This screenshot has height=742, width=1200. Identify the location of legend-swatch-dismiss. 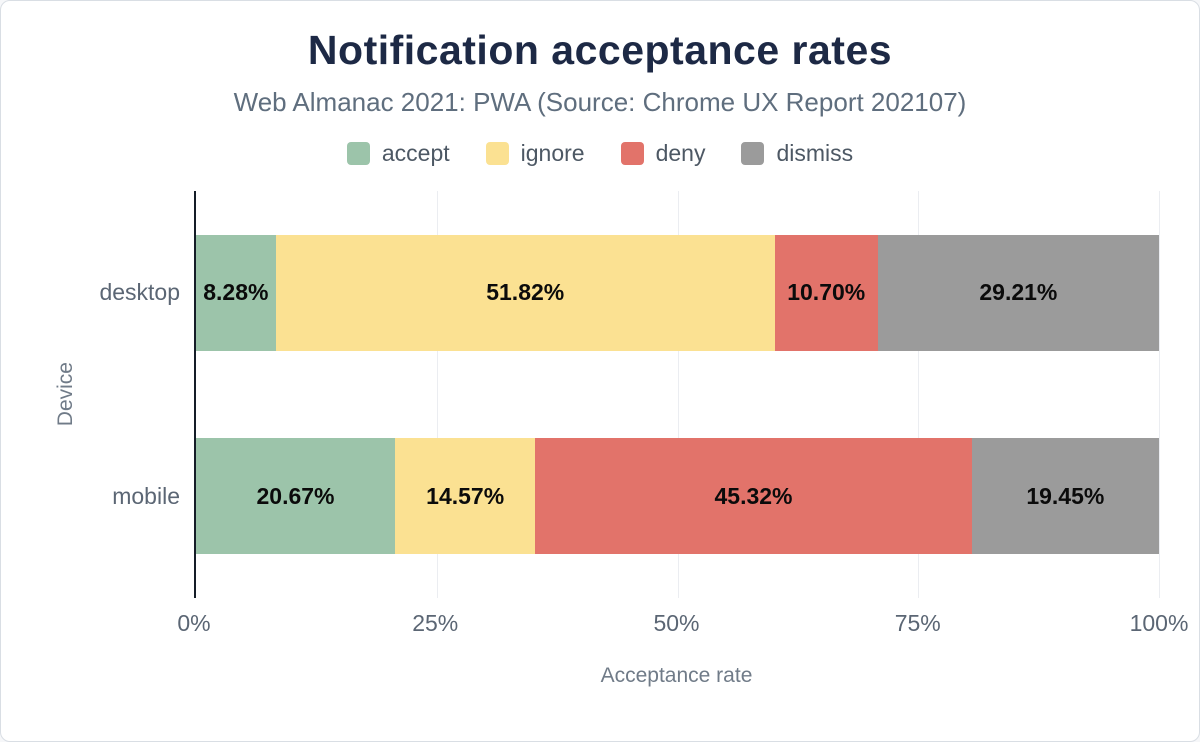
(753, 153).